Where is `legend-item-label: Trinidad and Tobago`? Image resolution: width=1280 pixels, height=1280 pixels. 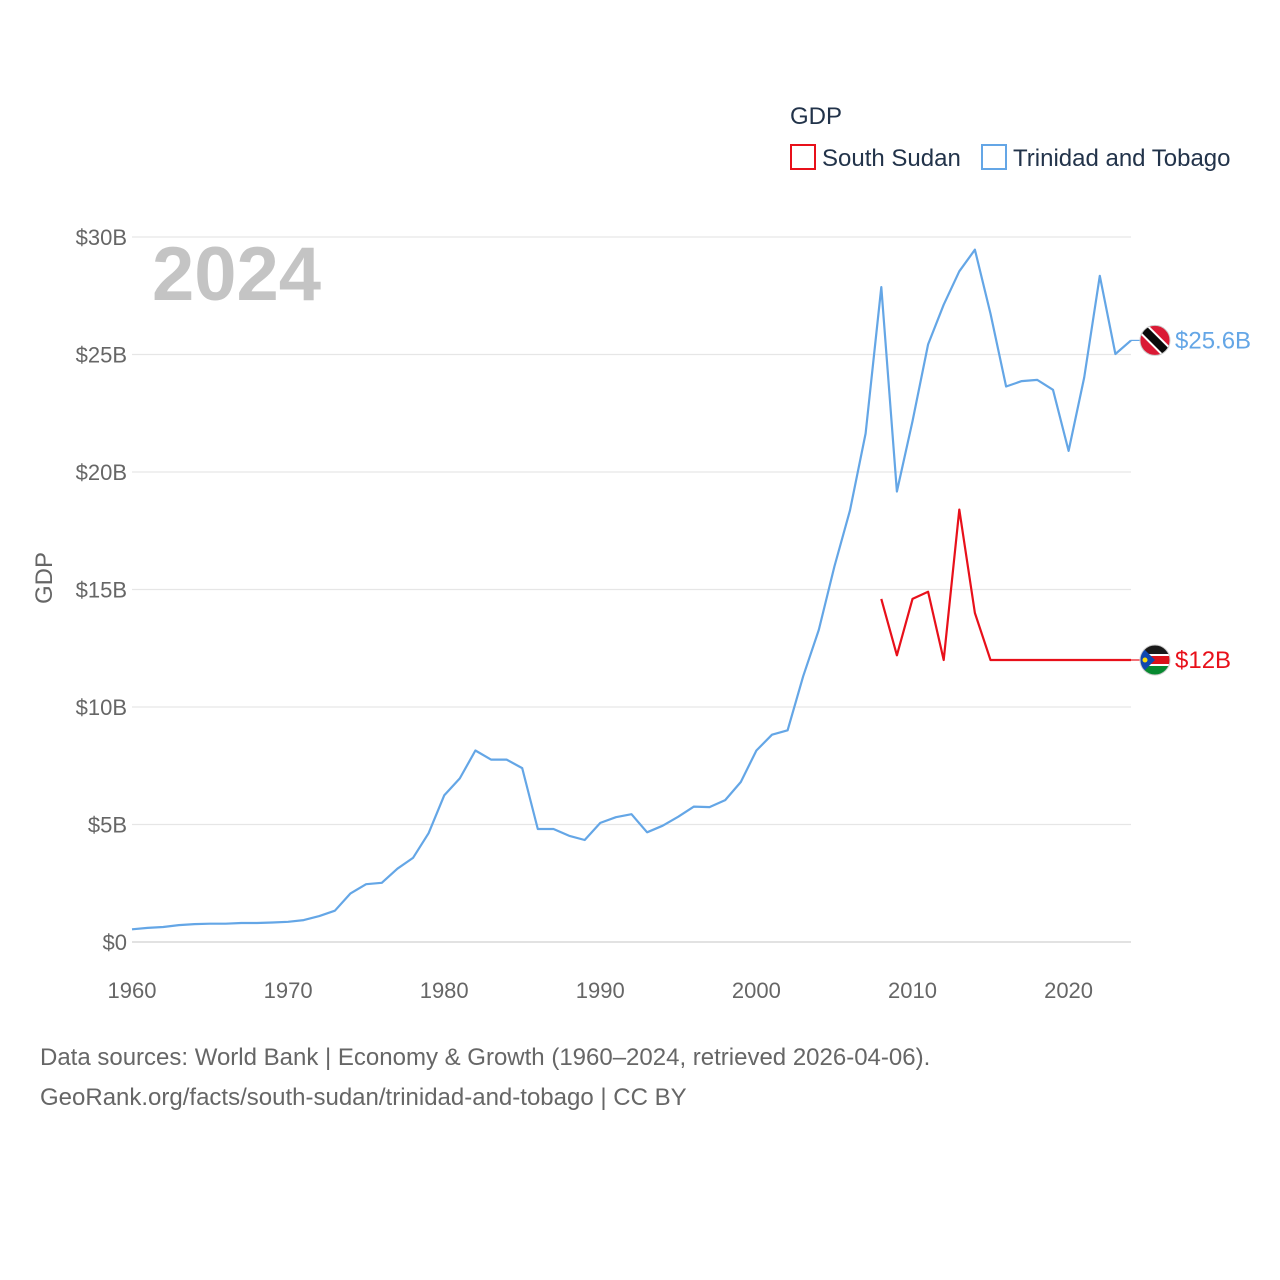
legend-item-label: Trinidad and Tobago is located at coordinates (1122, 158).